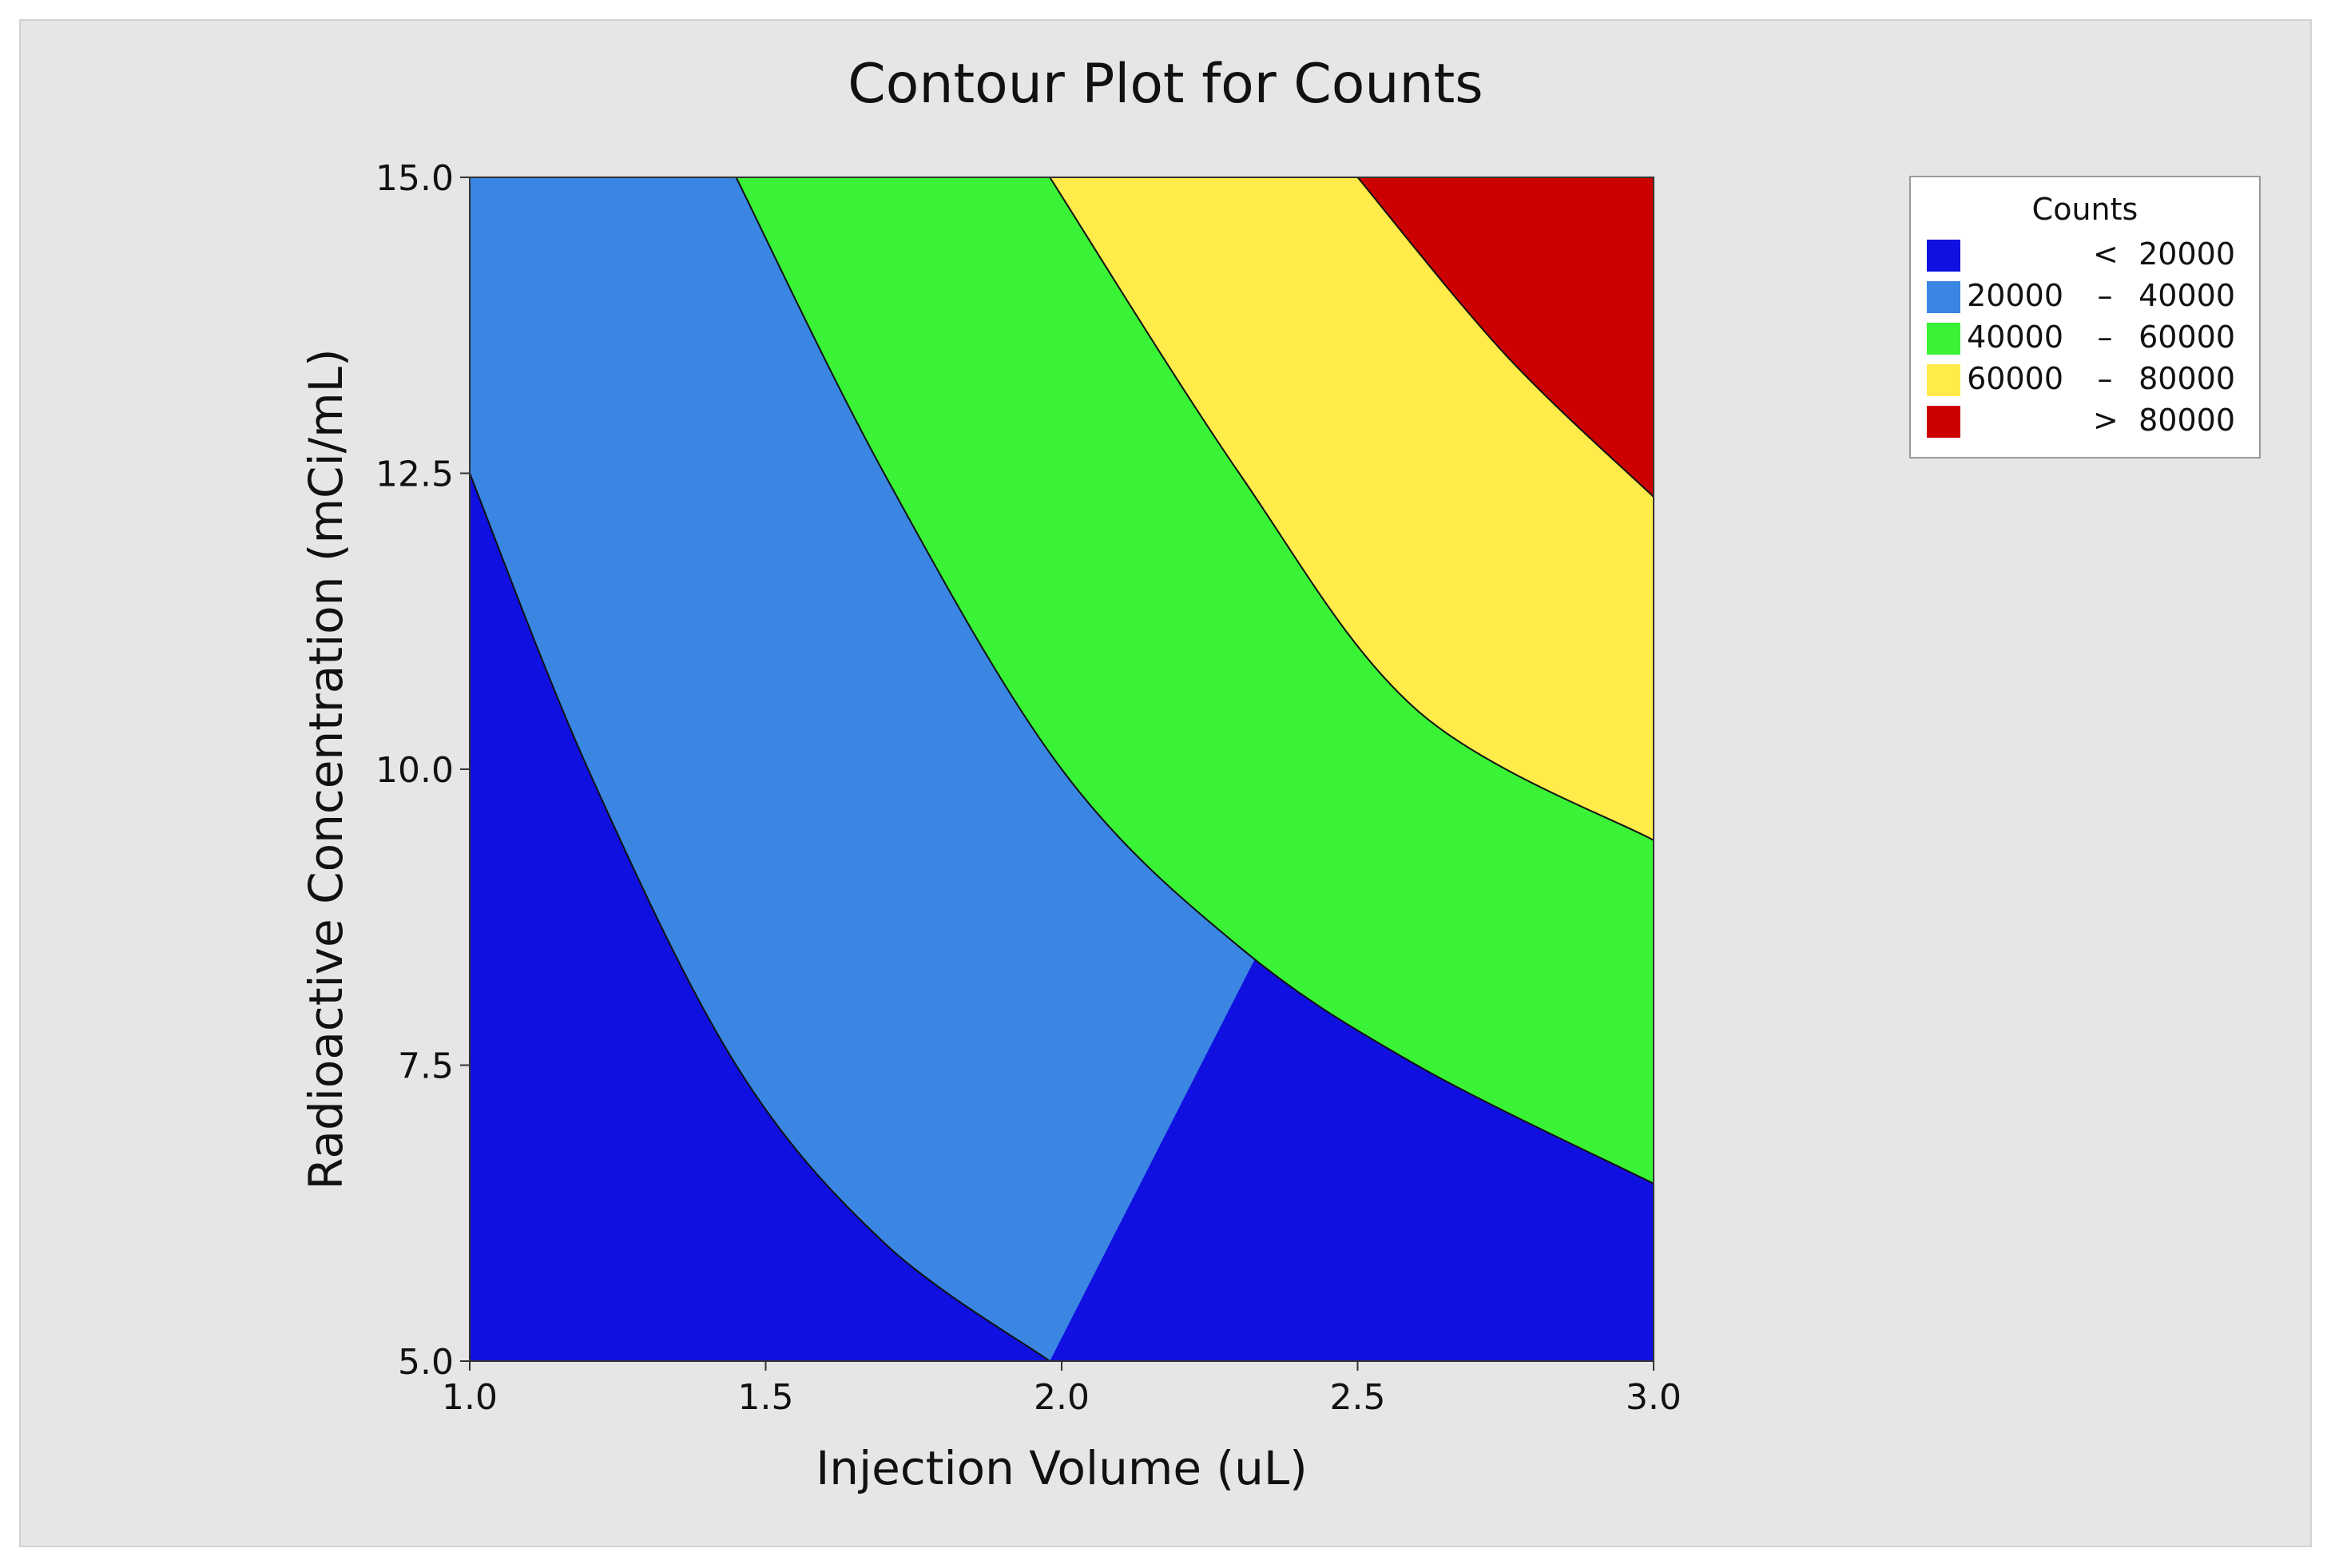 The width and height of the screenshot is (2331, 1568). Describe the element at coordinates (2106, 420) in the screenshot. I see `legend-operator: >` at that location.